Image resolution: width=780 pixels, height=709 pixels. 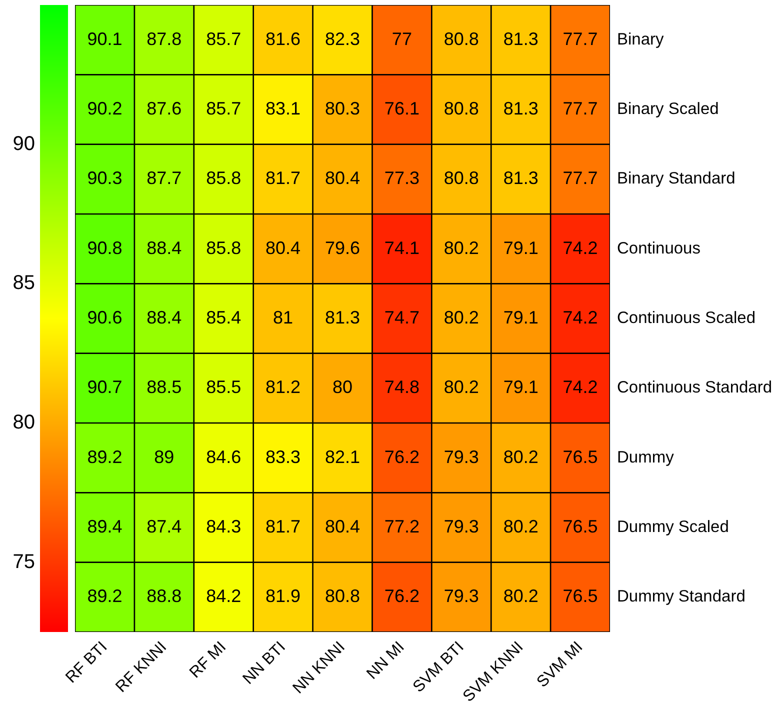 What do you see at coordinates (342, 108) in the screenshot?
I see `data-label: 80.3` at bounding box center [342, 108].